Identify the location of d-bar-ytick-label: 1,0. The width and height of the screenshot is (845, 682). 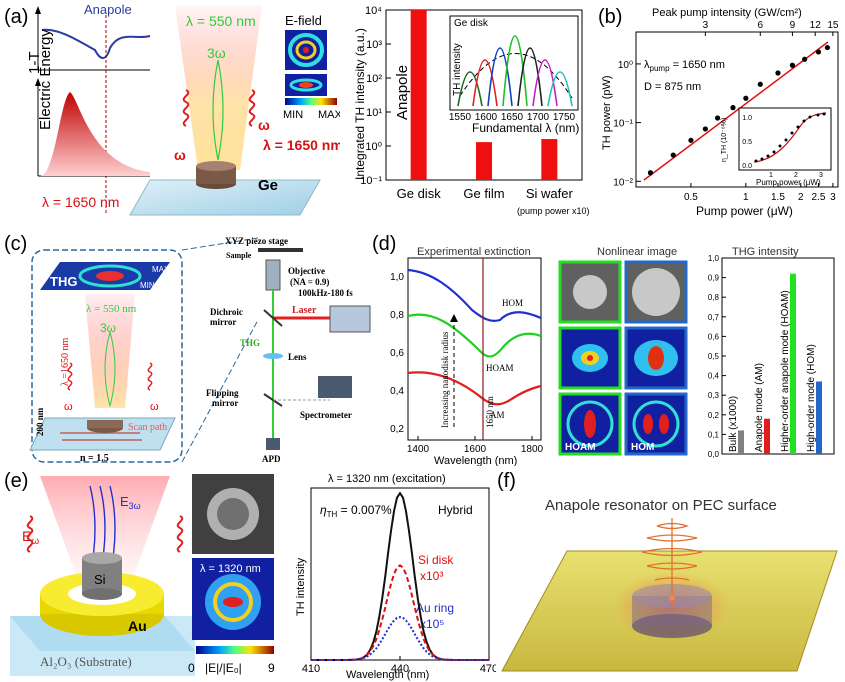
(714, 258).